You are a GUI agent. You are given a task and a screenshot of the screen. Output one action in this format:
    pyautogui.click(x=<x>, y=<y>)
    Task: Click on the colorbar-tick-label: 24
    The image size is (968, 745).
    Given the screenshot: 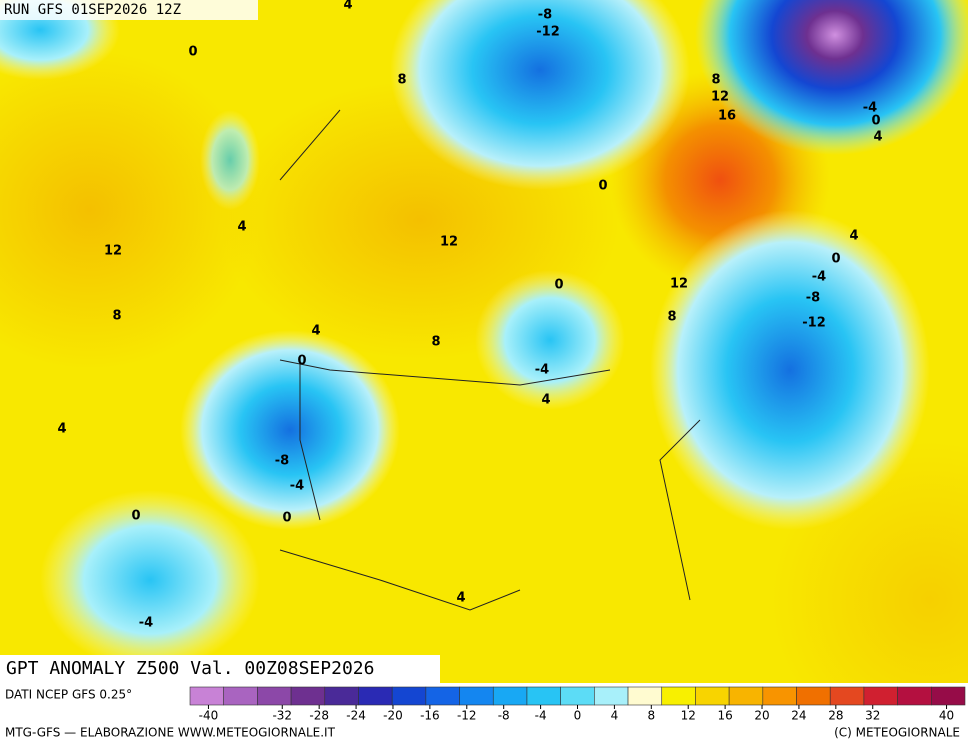 What is the action you would take?
    pyautogui.click(x=798, y=716)
    